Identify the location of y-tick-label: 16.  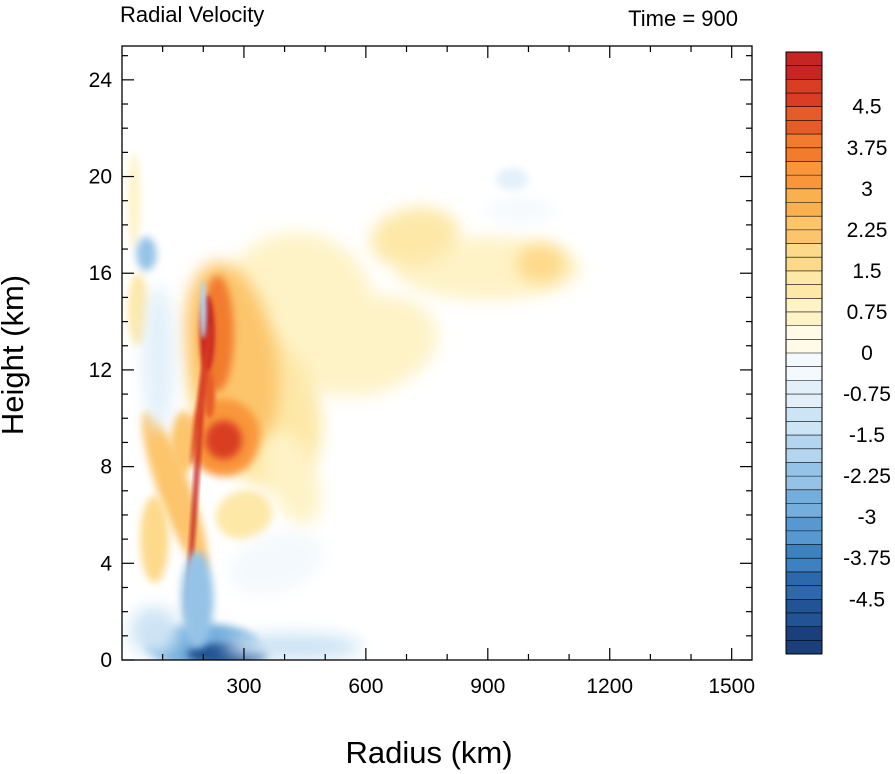
(100, 273).